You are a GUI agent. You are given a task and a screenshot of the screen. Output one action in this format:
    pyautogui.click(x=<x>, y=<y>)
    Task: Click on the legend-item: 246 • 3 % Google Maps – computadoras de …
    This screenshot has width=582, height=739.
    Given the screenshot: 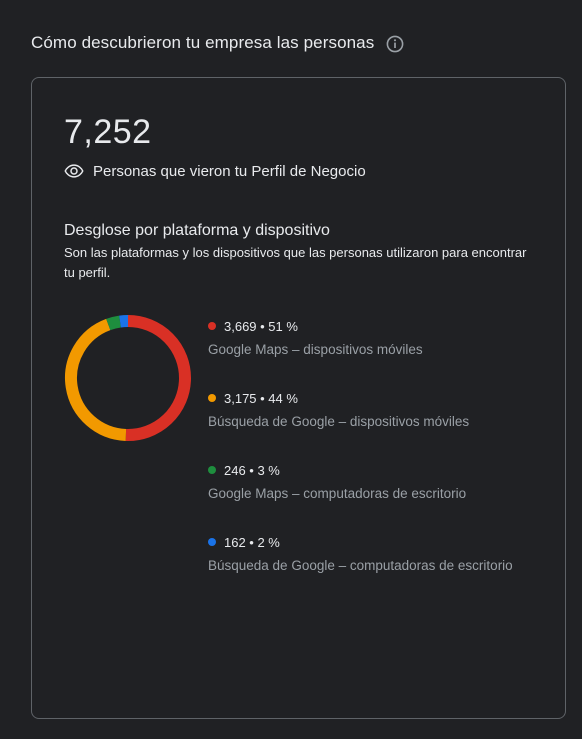 What is the action you would take?
    pyautogui.click(x=383, y=482)
    